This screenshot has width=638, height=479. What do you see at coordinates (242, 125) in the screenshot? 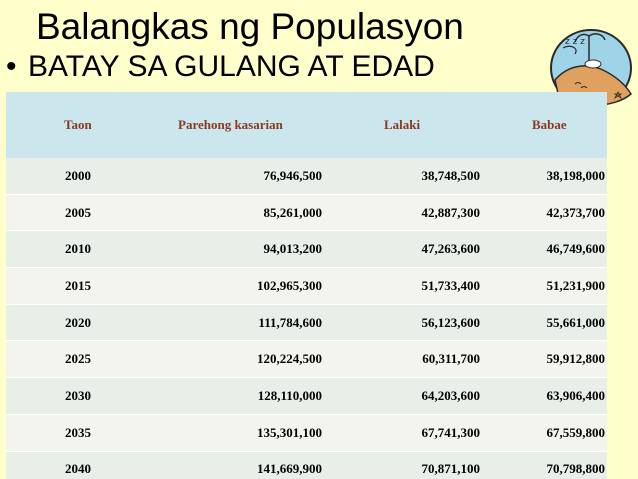
I see `header-parehong-kasarian: Parehong kasarian` at bounding box center [242, 125].